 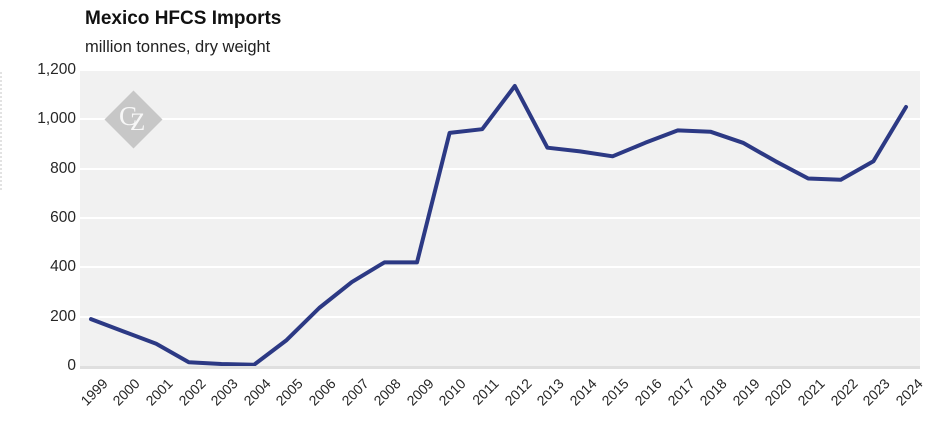 What do you see at coordinates (289, 392) in the screenshot?
I see `x-tick-label: 2005` at bounding box center [289, 392].